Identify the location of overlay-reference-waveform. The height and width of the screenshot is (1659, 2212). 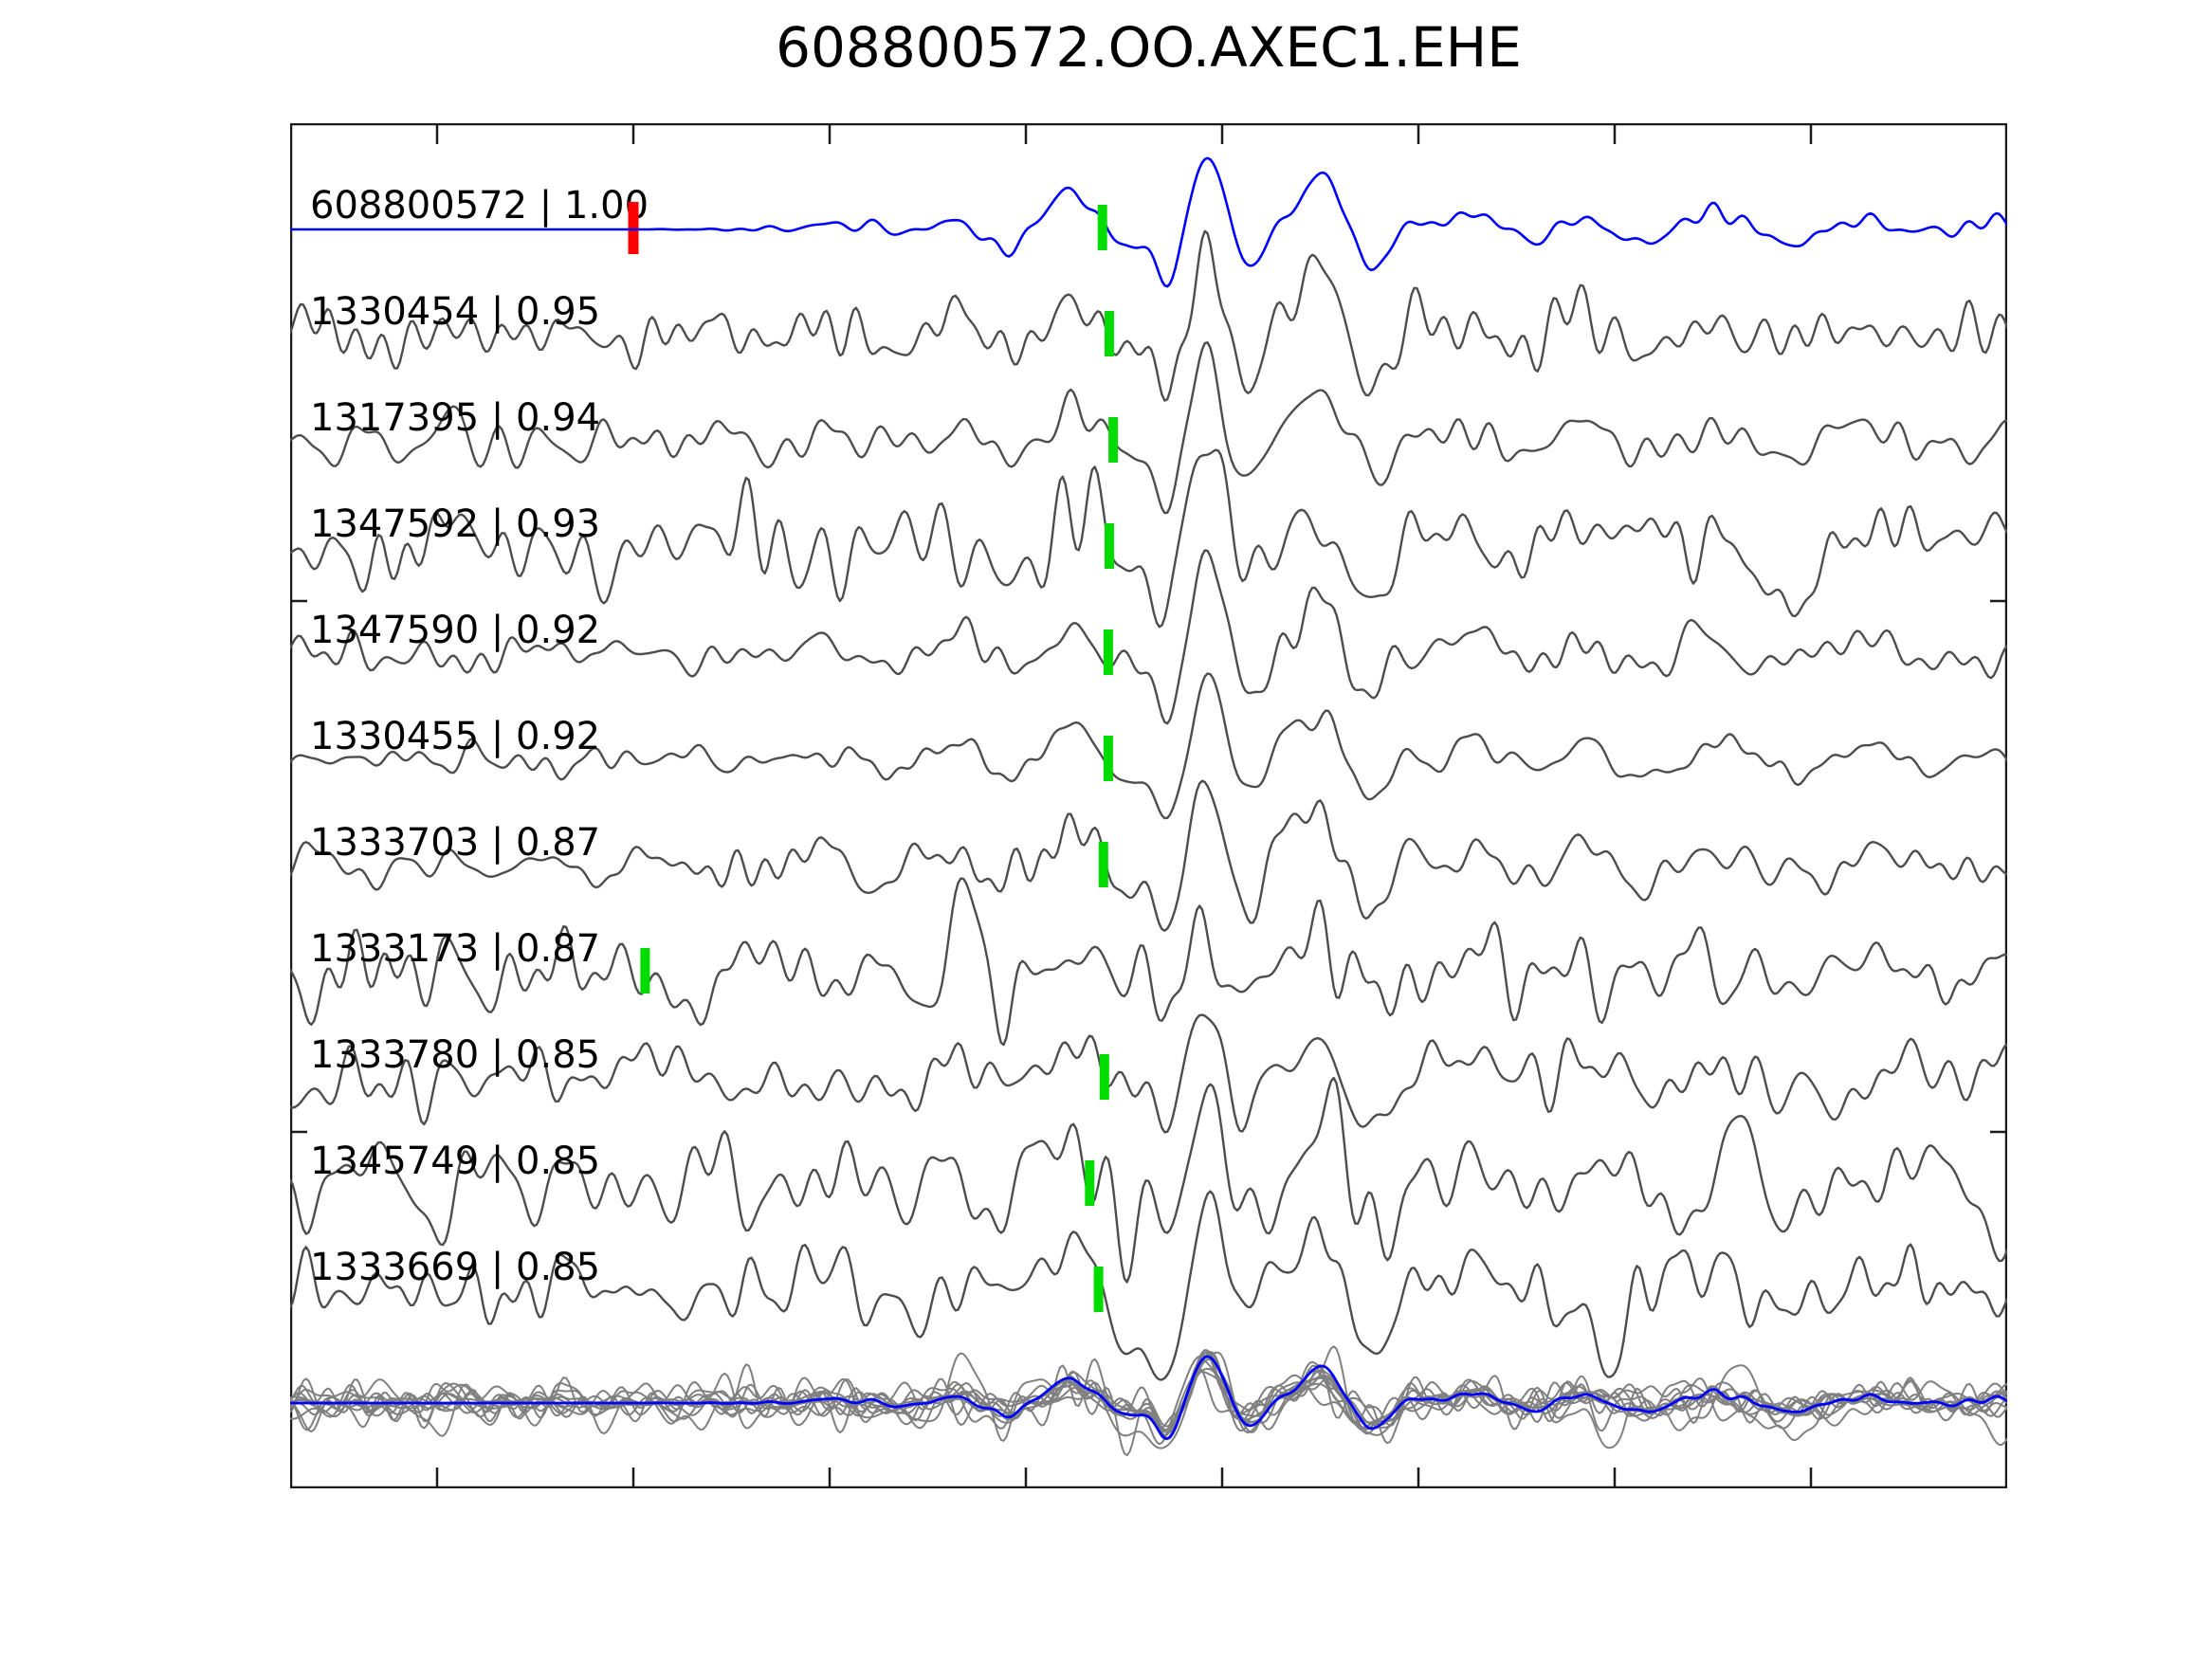
(1148, 1398).